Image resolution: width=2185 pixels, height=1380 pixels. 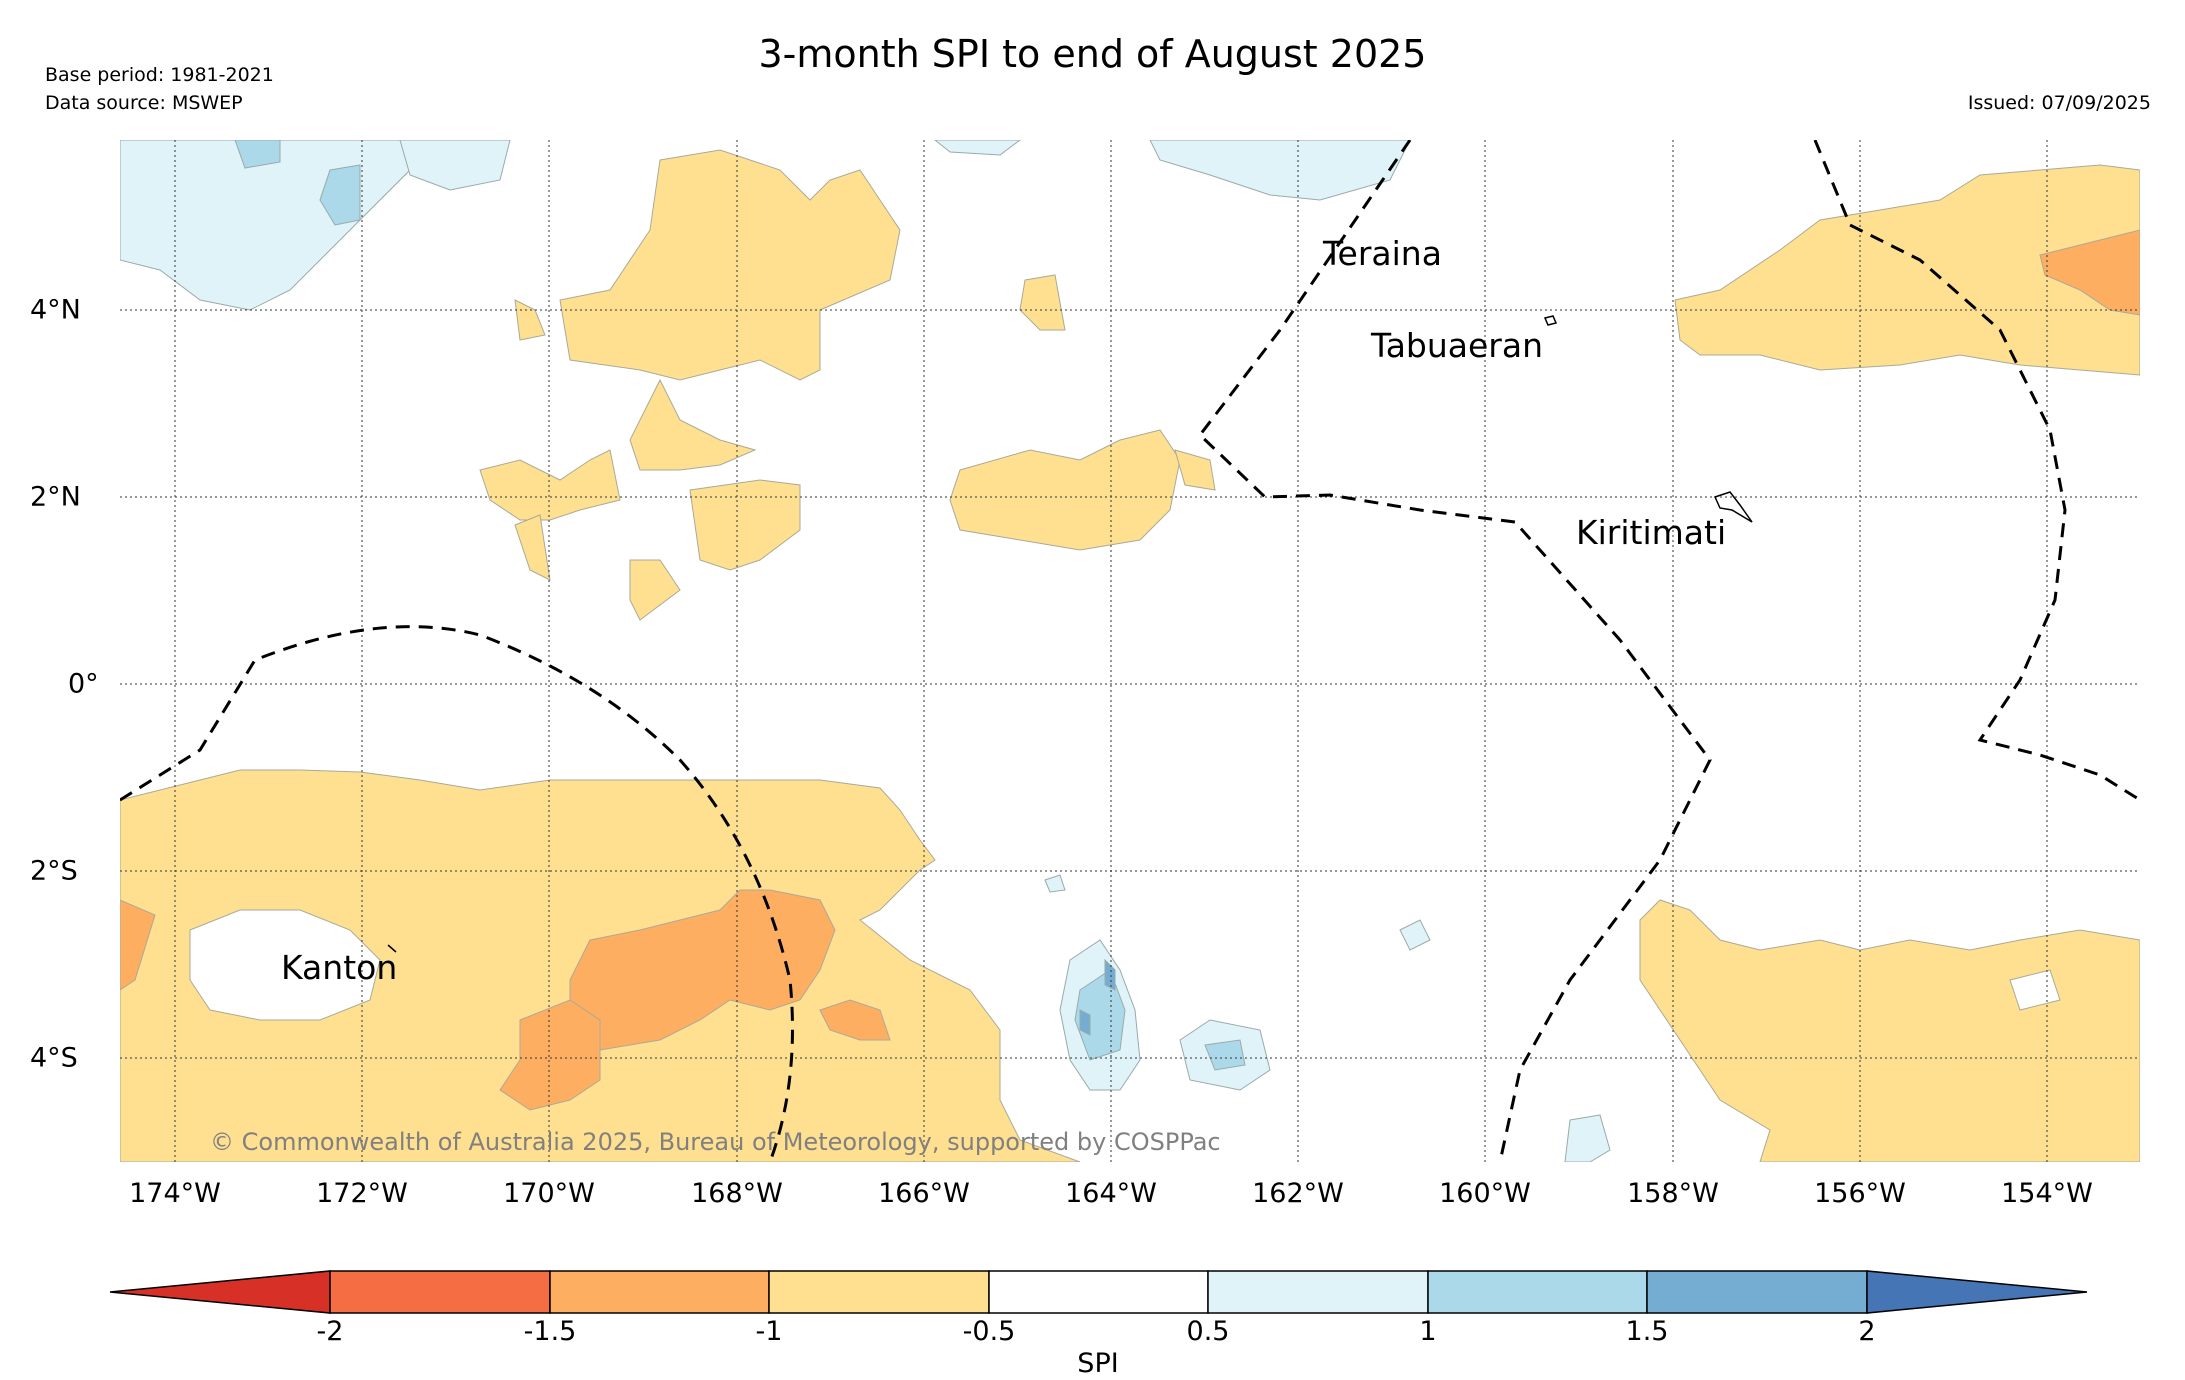 What do you see at coordinates (989, 1331) in the screenshot?
I see `colorbar-tick-label: -0.5` at bounding box center [989, 1331].